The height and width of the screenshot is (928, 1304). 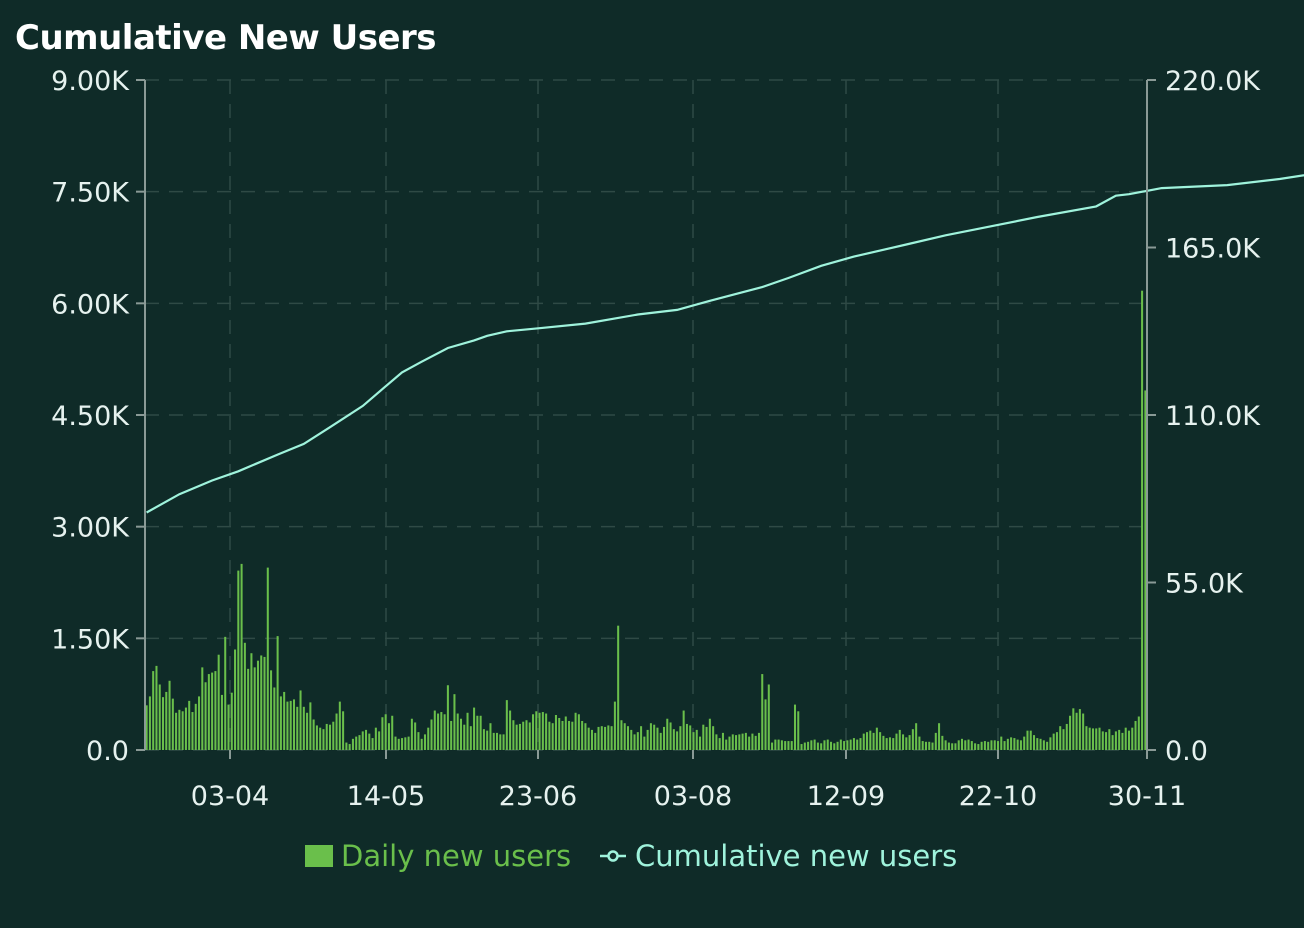 What do you see at coordinates (998, 796) in the screenshot?
I see `x-tick-label: 22-10` at bounding box center [998, 796].